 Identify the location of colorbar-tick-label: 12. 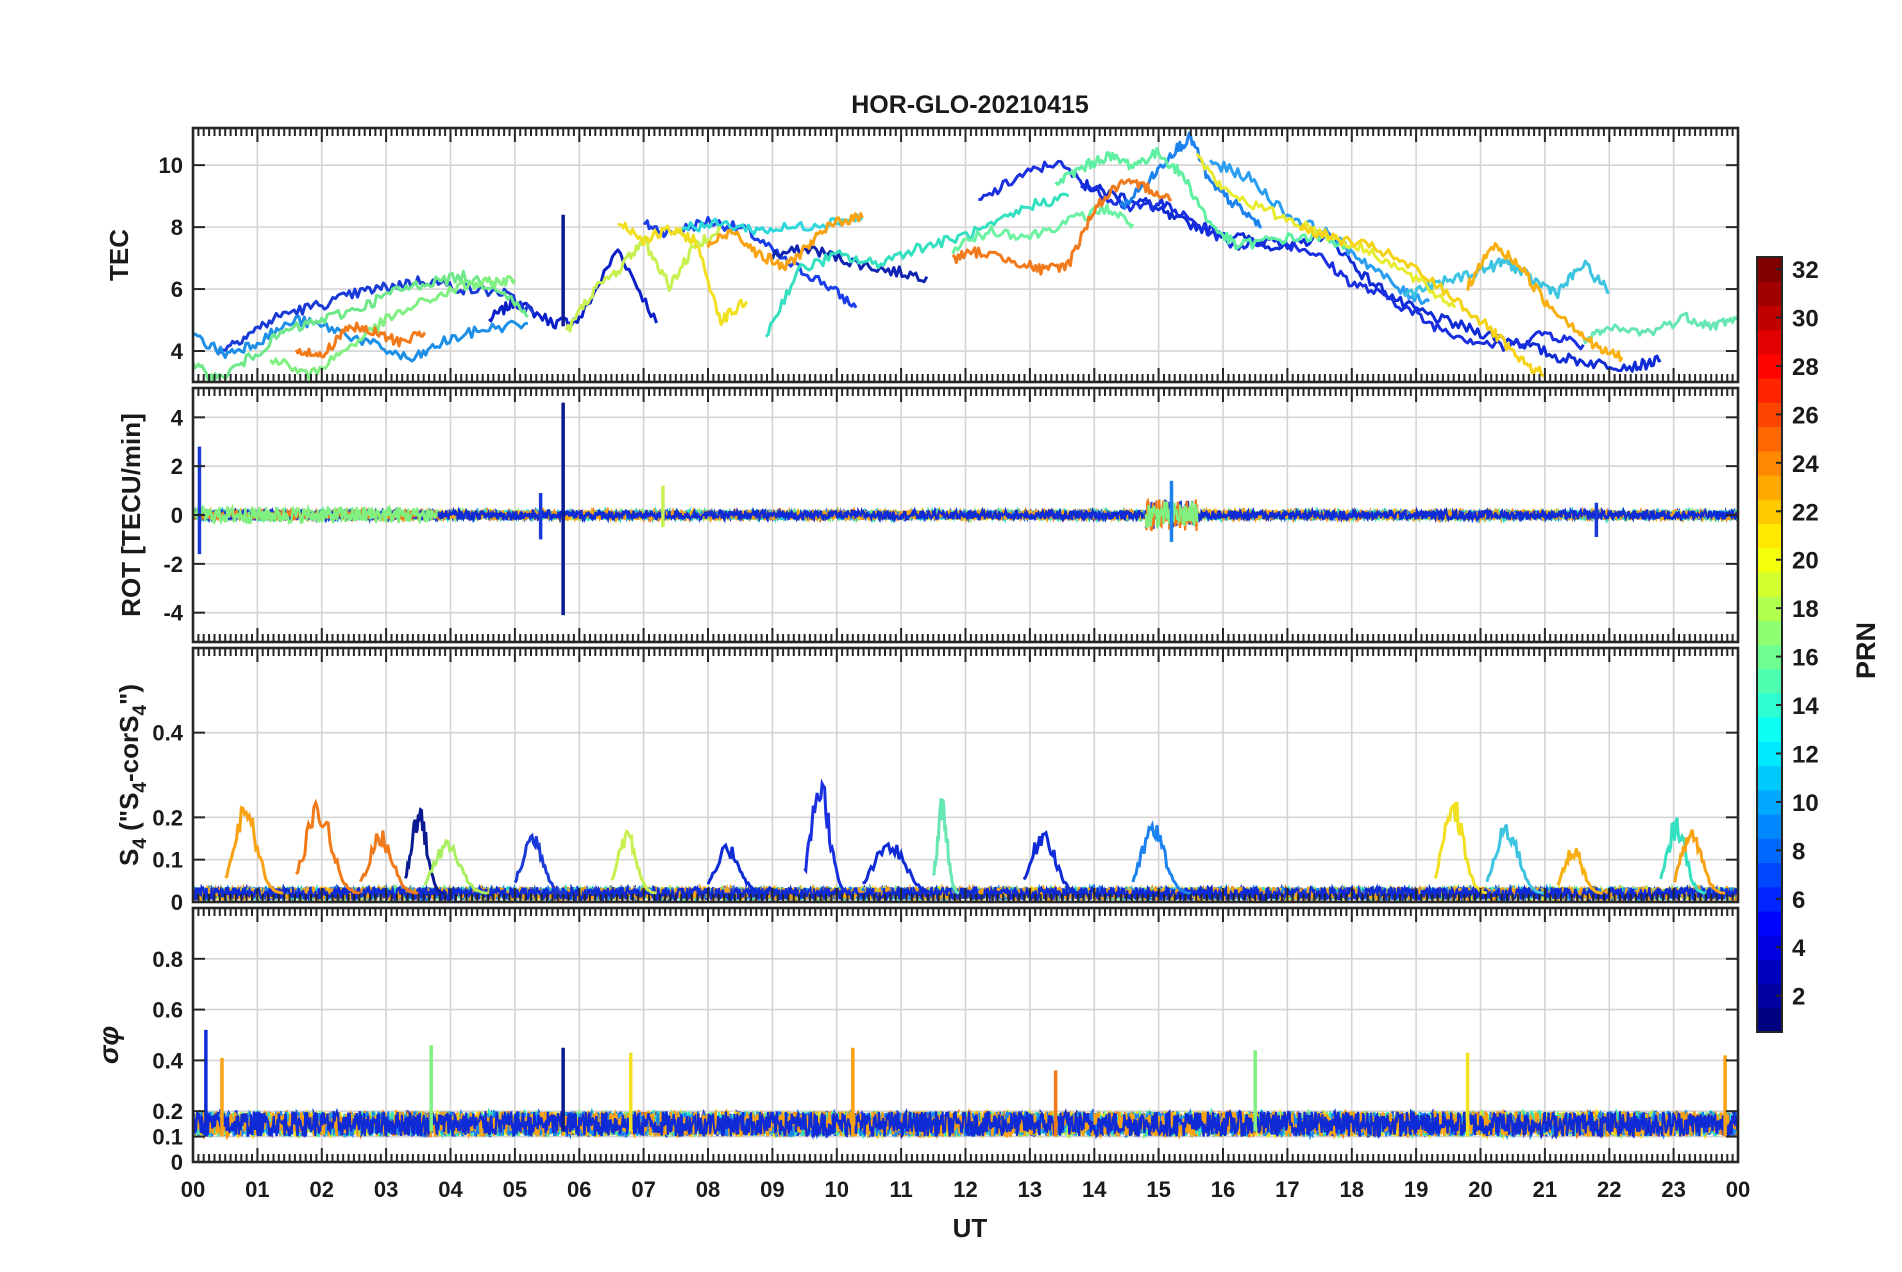
(1805, 754).